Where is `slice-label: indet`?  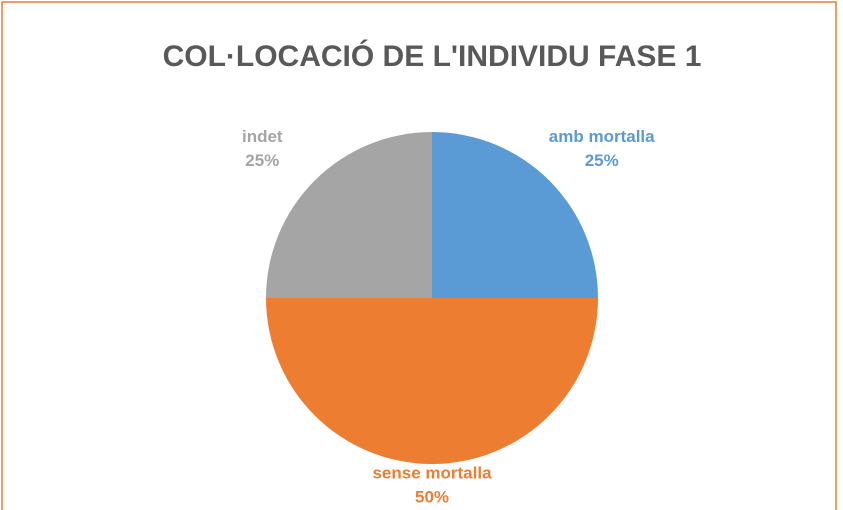 slice-label: indet is located at coordinates (262, 136).